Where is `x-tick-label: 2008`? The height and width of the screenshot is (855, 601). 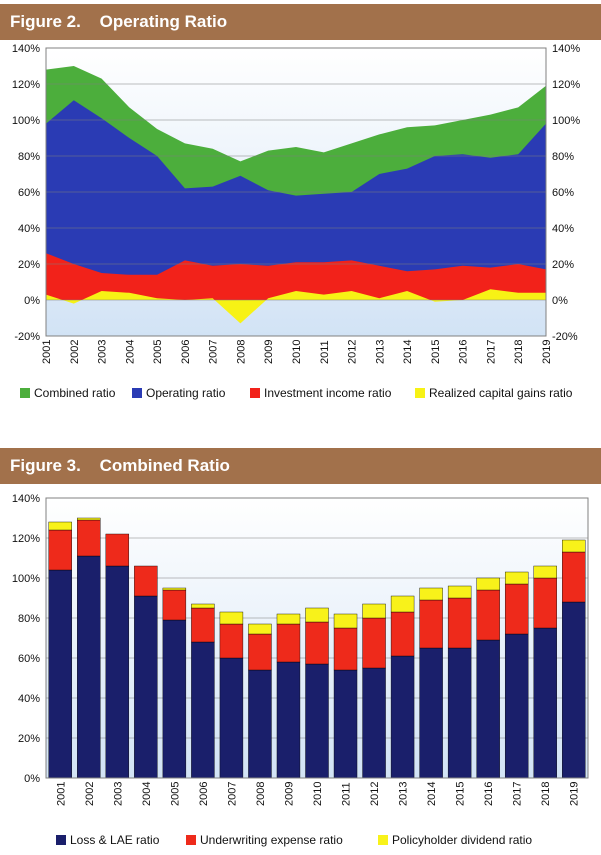
x-tick-label: 2008 is located at coordinates (241, 352).